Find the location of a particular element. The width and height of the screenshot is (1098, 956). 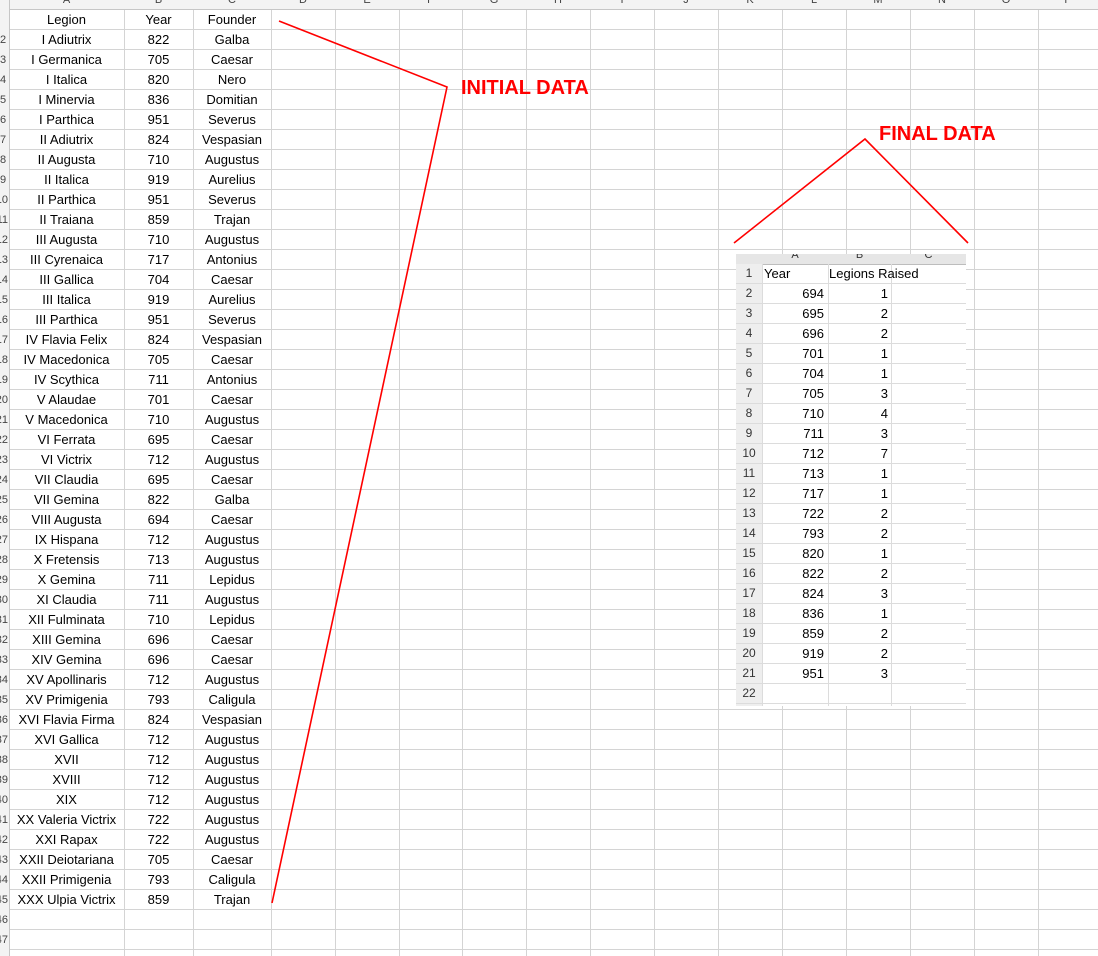

row-number: 26 is located at coordinates (4, 520).